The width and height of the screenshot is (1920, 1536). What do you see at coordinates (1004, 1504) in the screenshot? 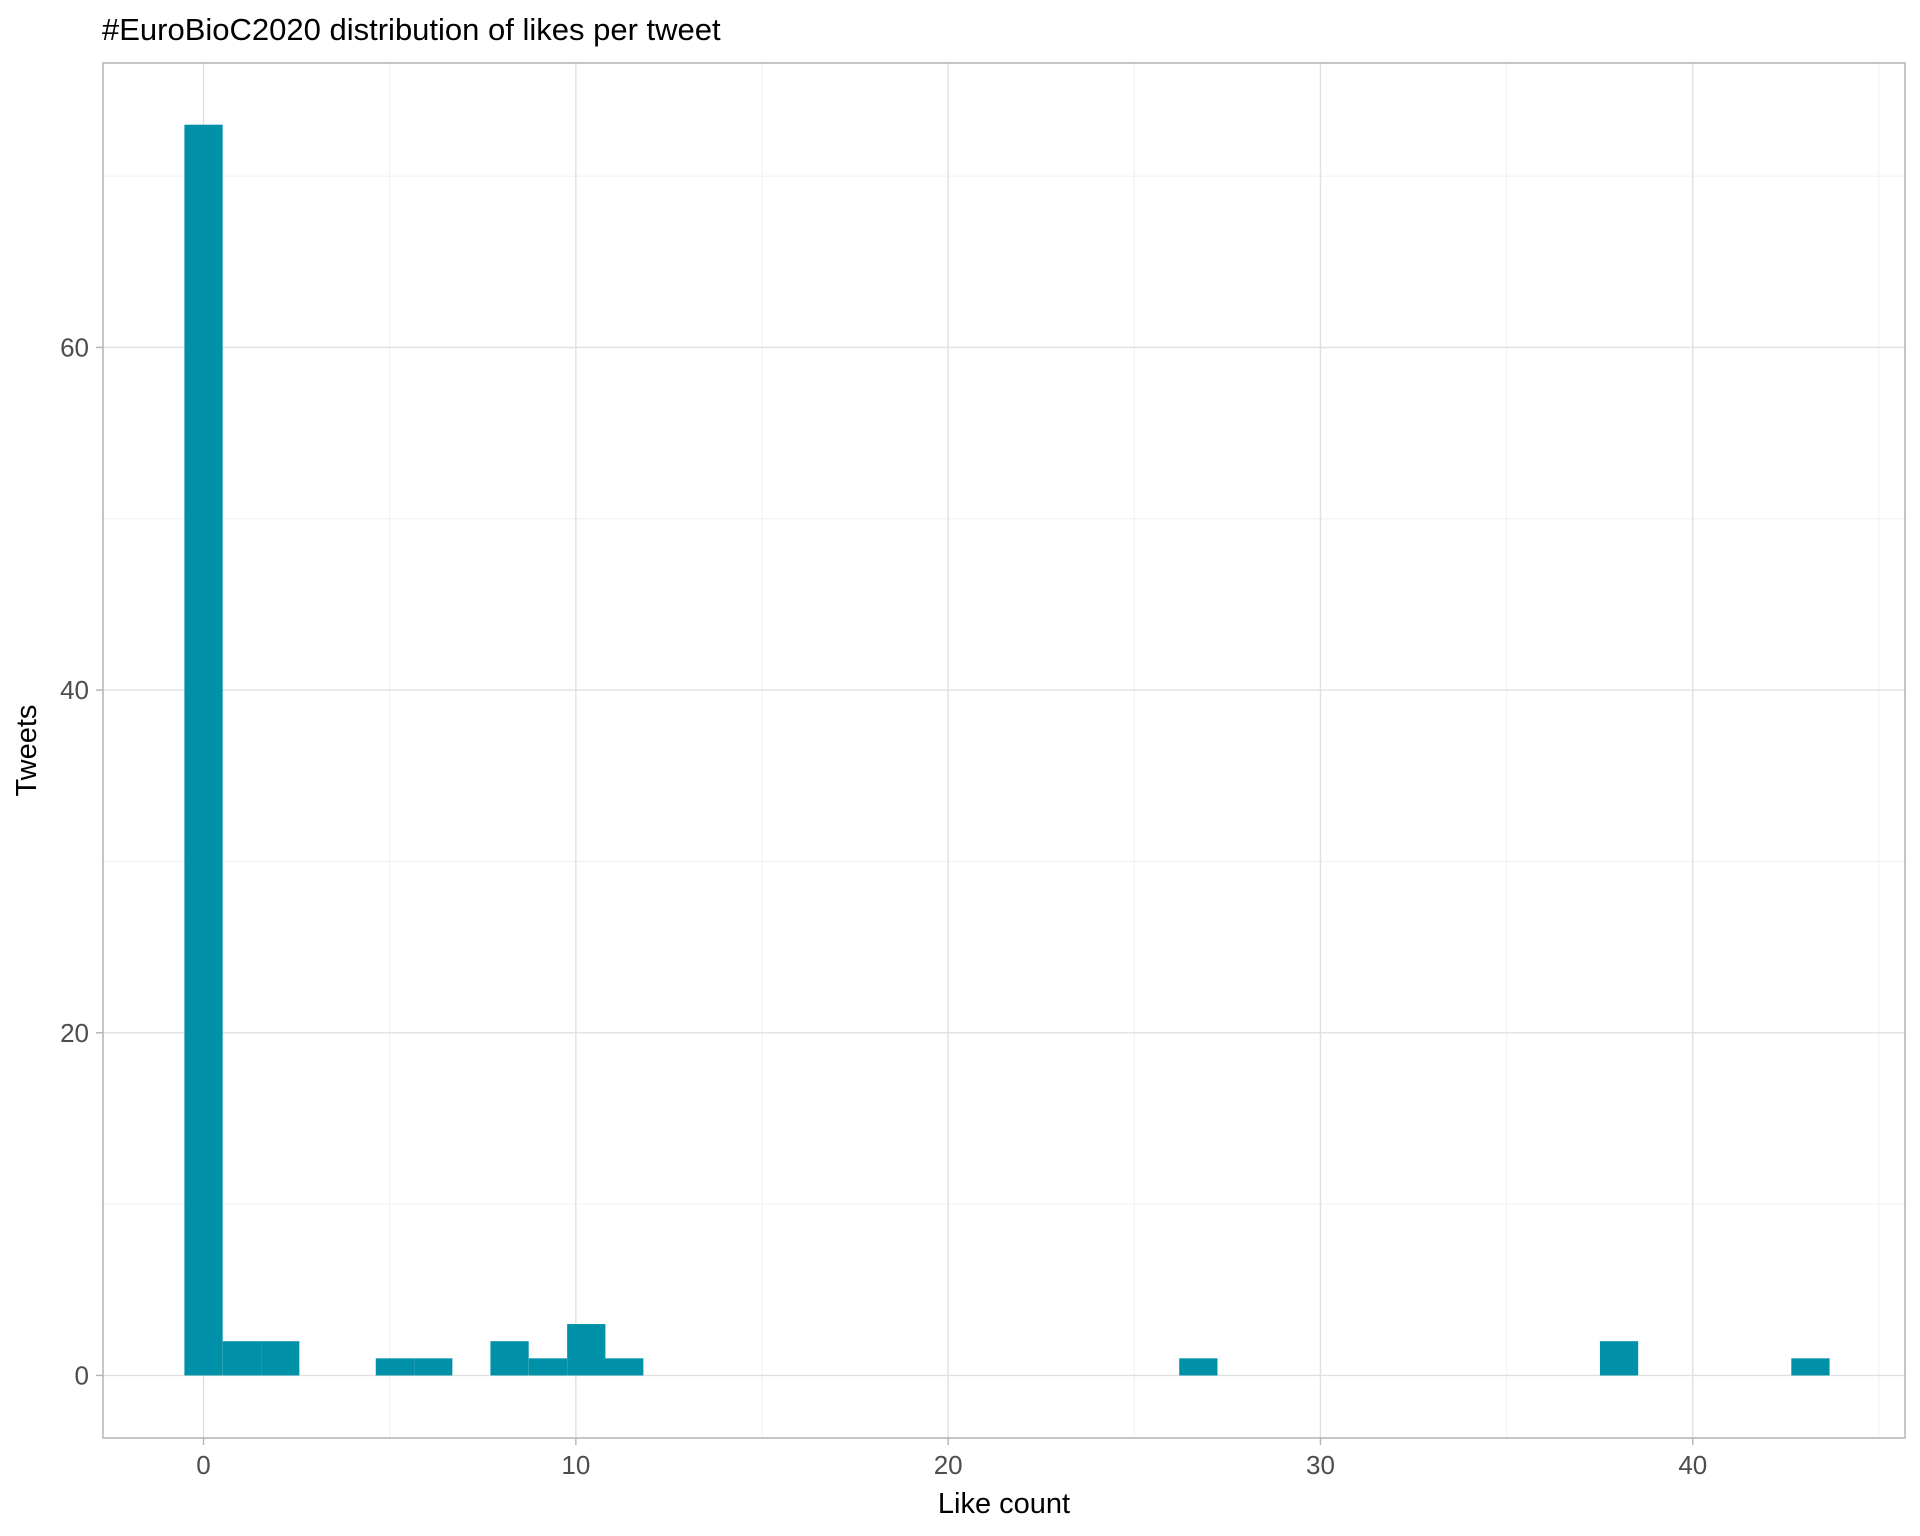
I see `x-axis-title: Like count` at bounding box center [1004, 1504].